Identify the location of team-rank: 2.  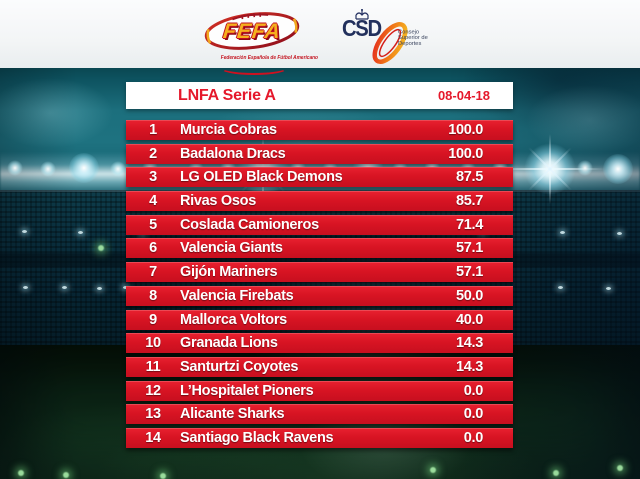
(153, 153).